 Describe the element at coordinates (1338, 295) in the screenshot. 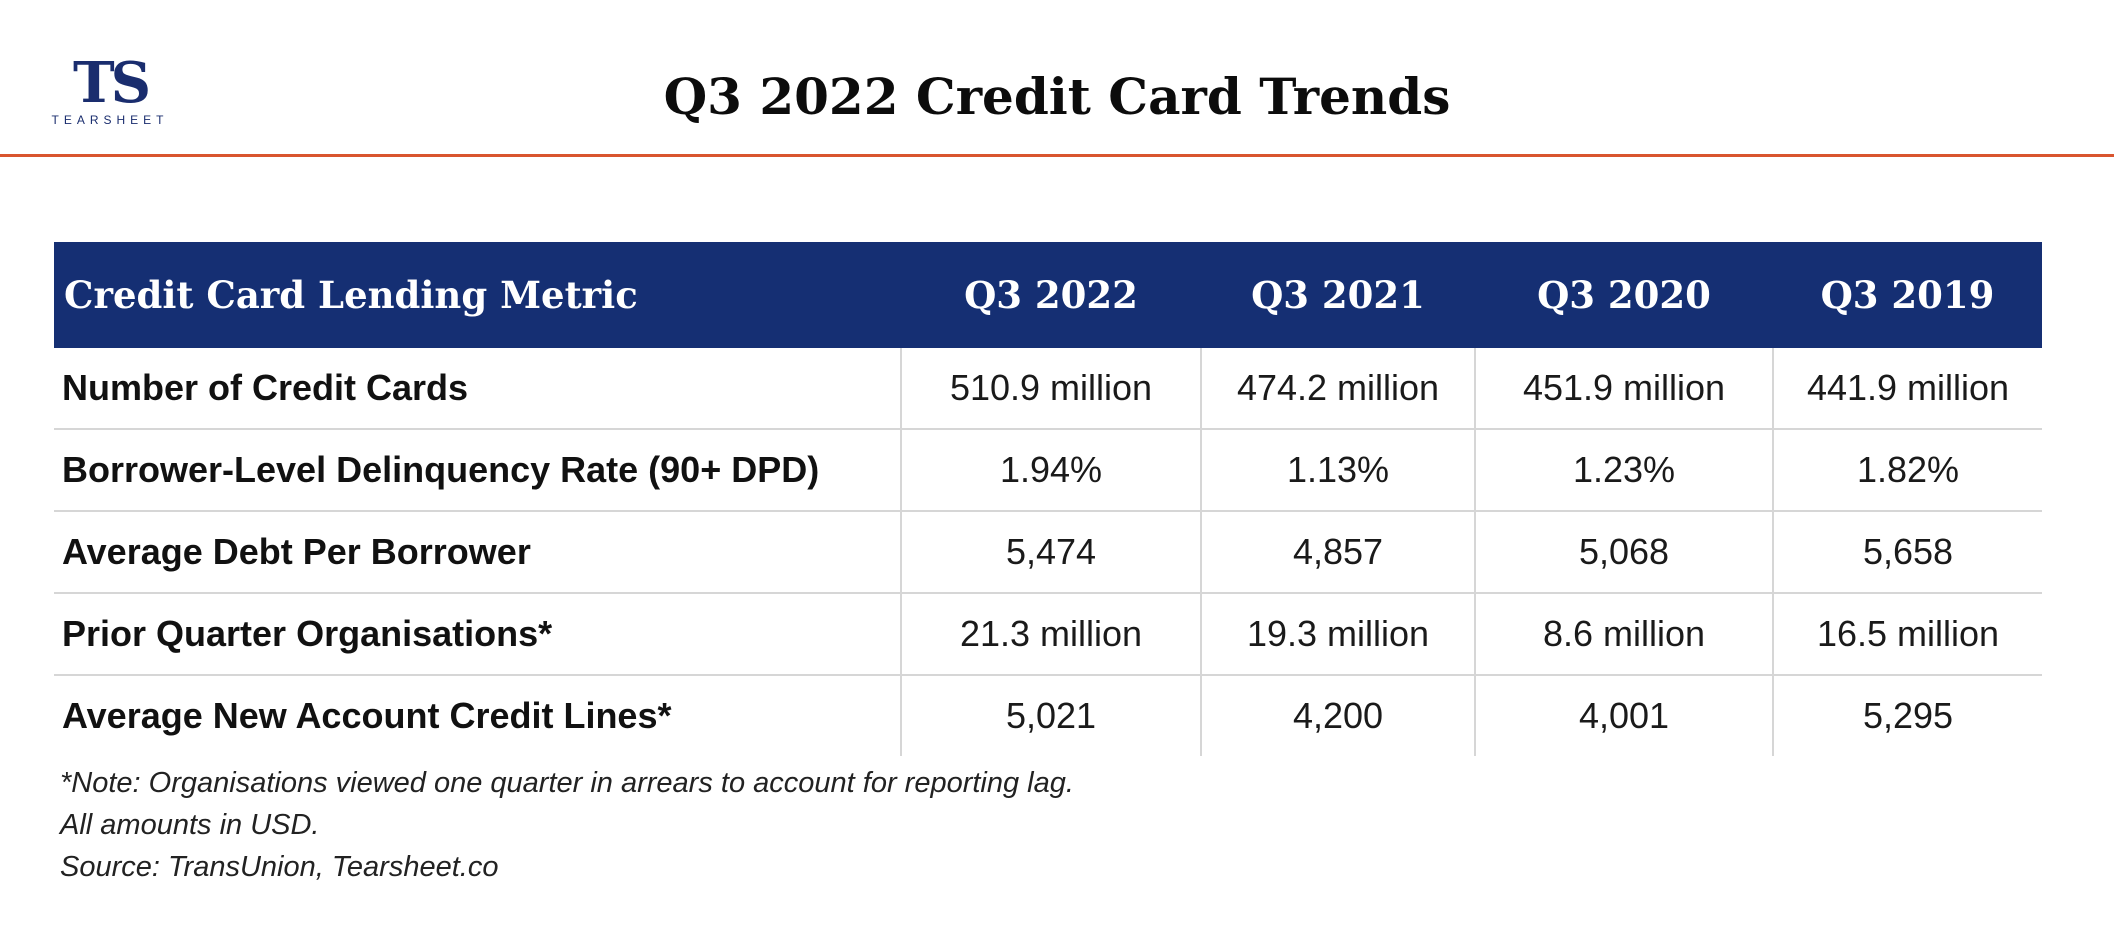

I see `column-header-q3-2021: Q3 2021` at that location.